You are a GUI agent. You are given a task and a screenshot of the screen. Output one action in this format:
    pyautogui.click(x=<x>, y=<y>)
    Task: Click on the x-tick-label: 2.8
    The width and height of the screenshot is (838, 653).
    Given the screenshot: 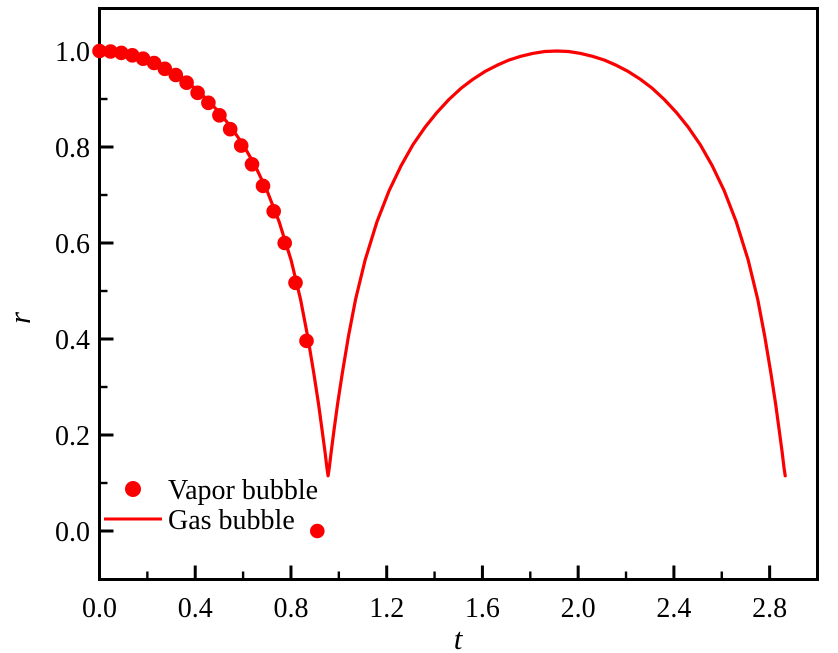 What is the action you would take?
    pyautogui.click(x=769, y=608)
    